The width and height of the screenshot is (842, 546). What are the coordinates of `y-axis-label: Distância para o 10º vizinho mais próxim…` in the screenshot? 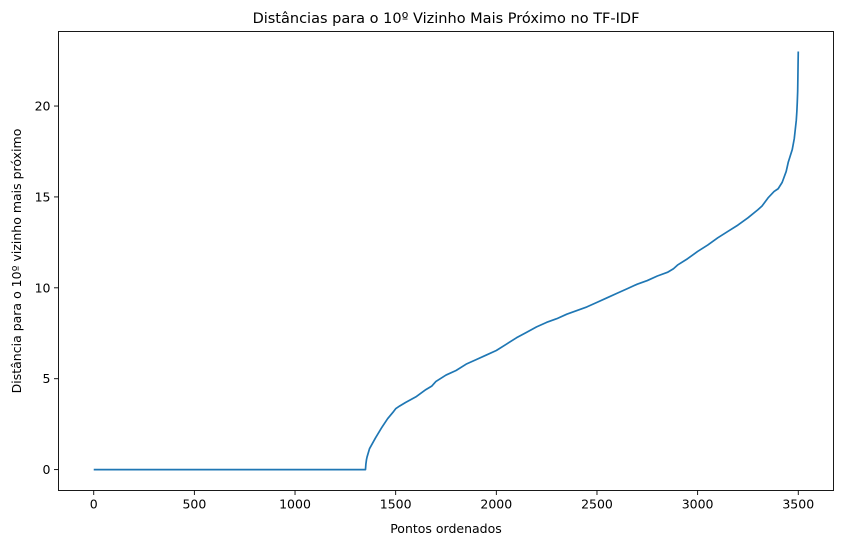 It's located at (16, 261).